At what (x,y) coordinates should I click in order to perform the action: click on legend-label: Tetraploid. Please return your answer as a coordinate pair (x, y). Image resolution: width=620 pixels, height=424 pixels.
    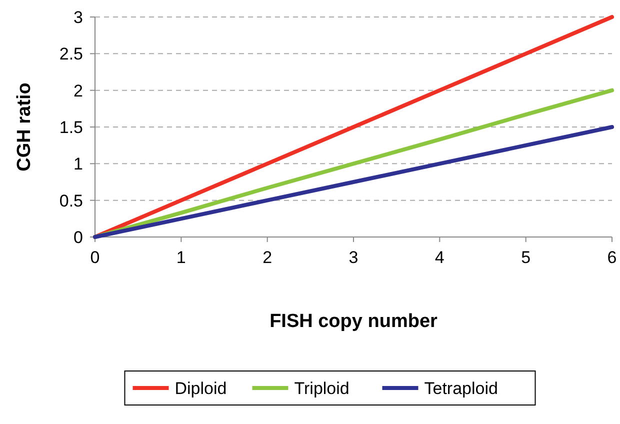
    Looking at the image, I should click on (461, 388).